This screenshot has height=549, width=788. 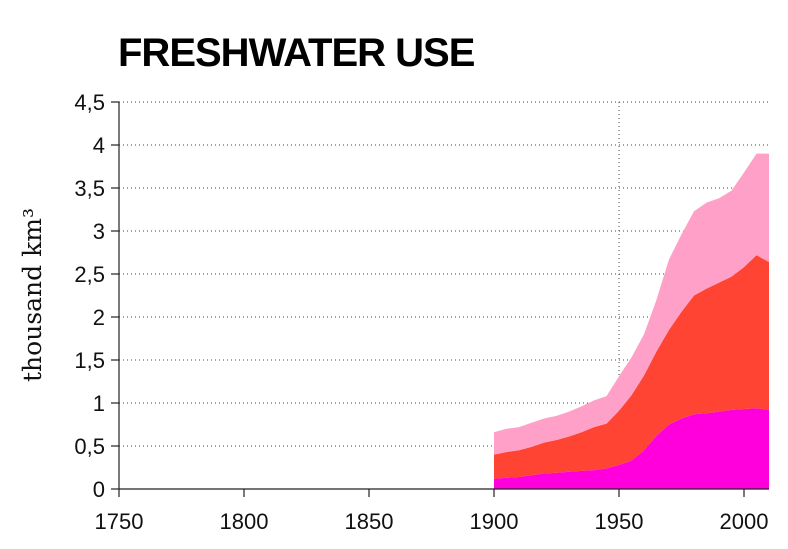 I want to click on x-tick-label: 1950, so click(x=619, y=521).